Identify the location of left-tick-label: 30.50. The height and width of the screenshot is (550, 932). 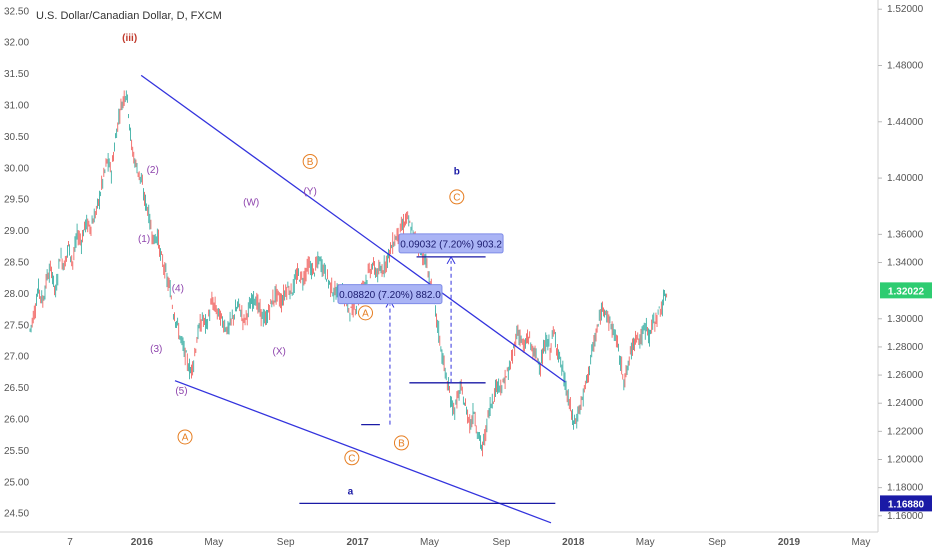
(16, 137).